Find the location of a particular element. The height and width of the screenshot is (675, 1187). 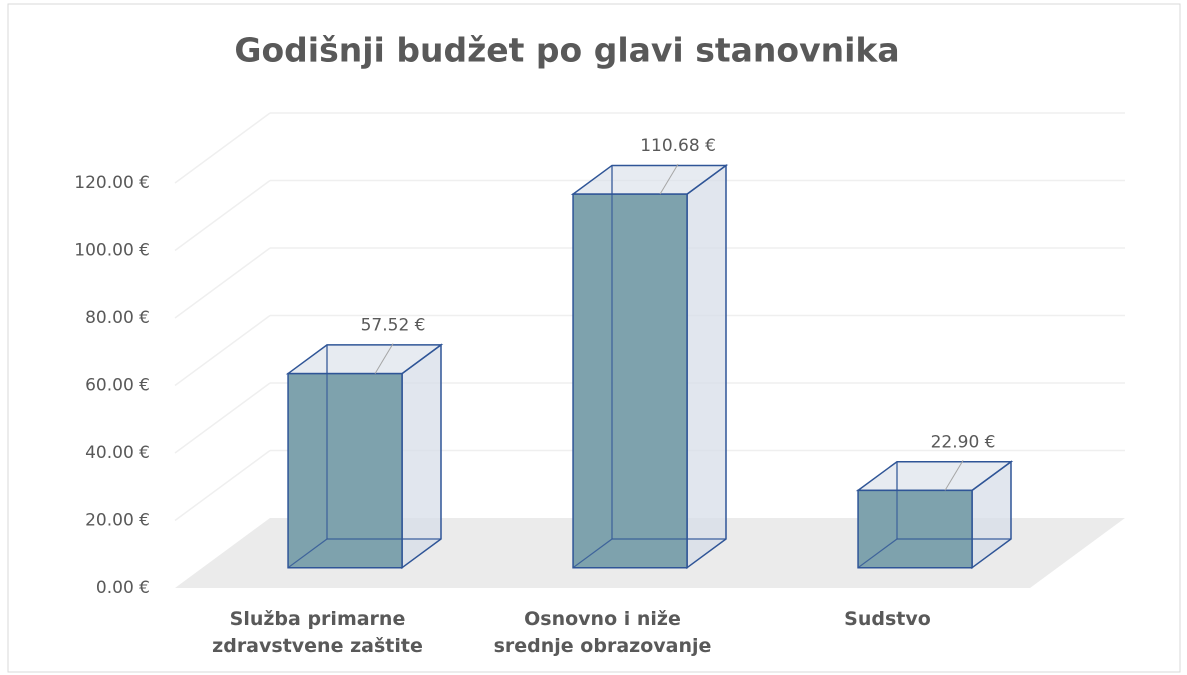

y-tick-label: 0.00 € is located at coordinates (123, 588).